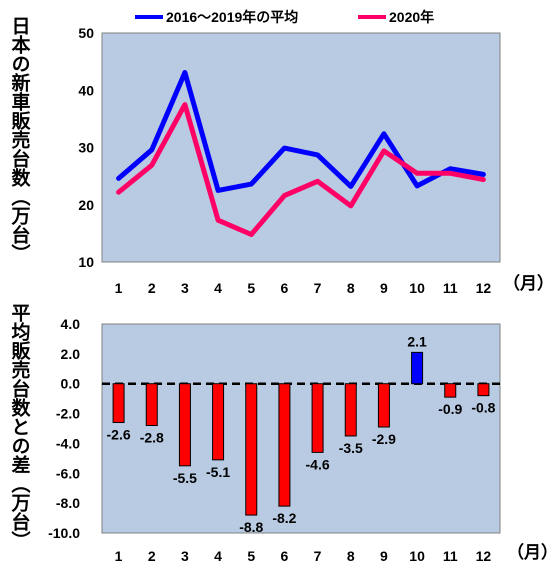  What do you see at coordinates (119, 435) in the screenshot?
I see `bar-data-label: -2.6` at bounding box center [119, 435].